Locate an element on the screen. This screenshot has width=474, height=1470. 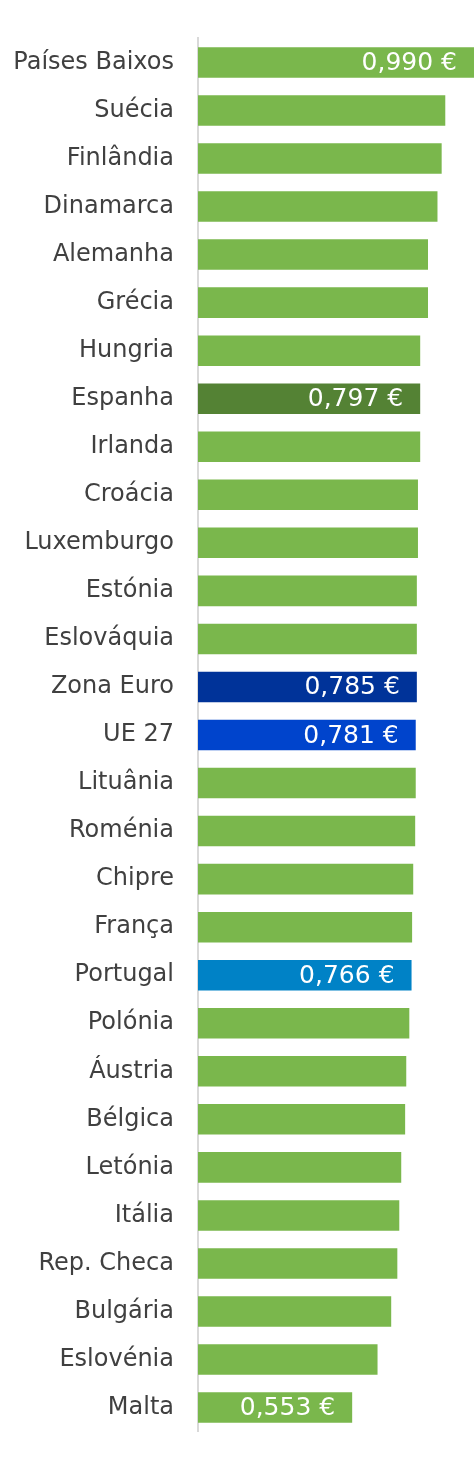
y-tick-label: Eslováquia is located at coordinates (109, 637).